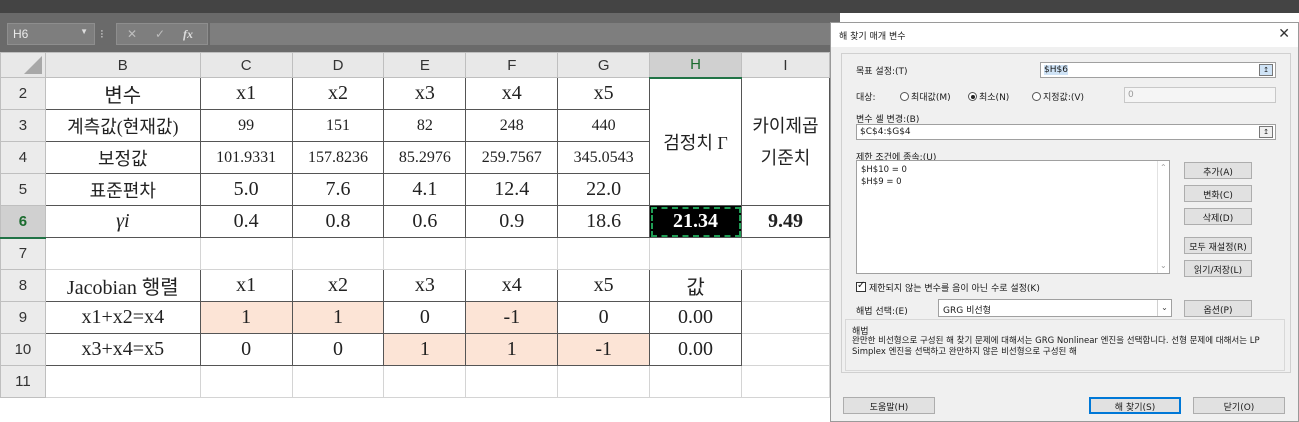 The image size is (1299, 422). I want to click on cell-e6: 0.6, so click(425, 221).